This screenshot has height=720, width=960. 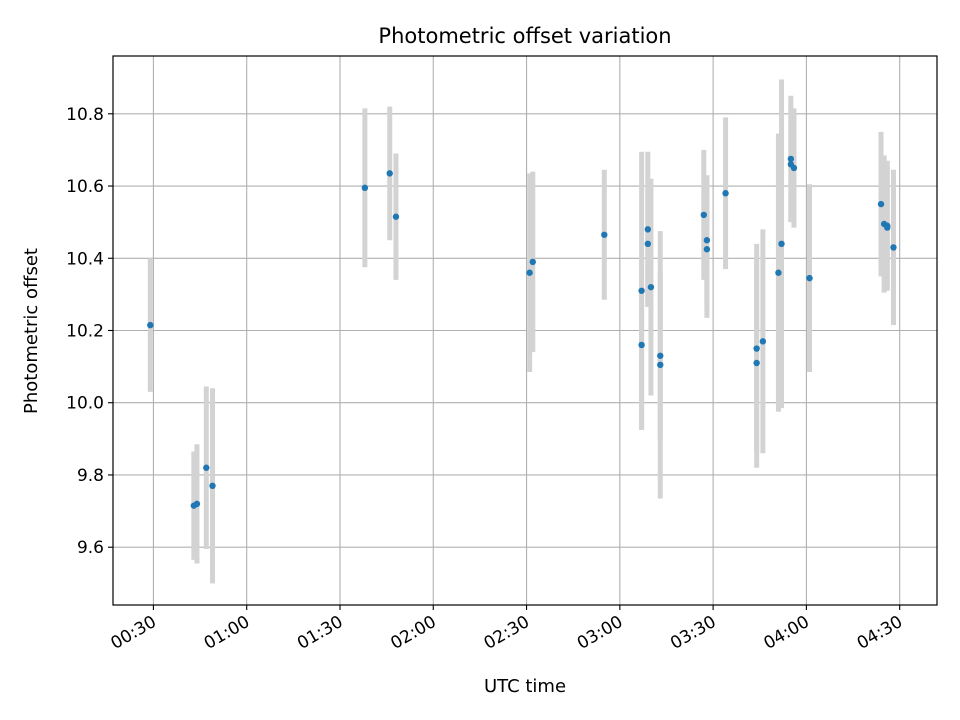 What do you see at coordinates (85, 259) in the screenshot?
I see `y-tick-label: 10.4` at bounding box center [85, 259].